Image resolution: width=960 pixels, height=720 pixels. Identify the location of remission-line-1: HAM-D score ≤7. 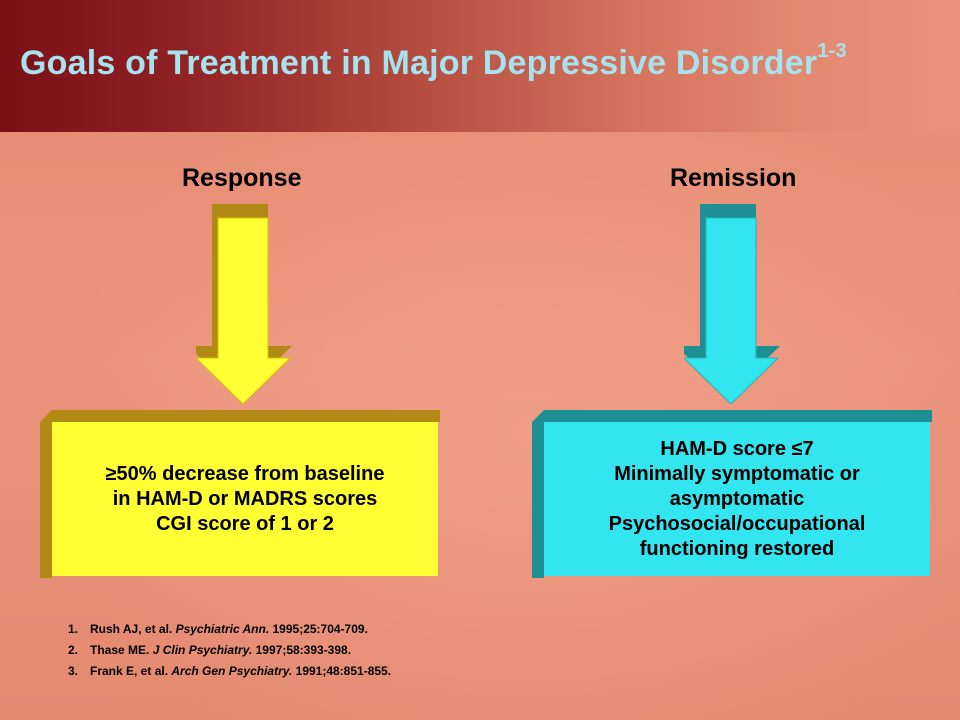
(737, 448).